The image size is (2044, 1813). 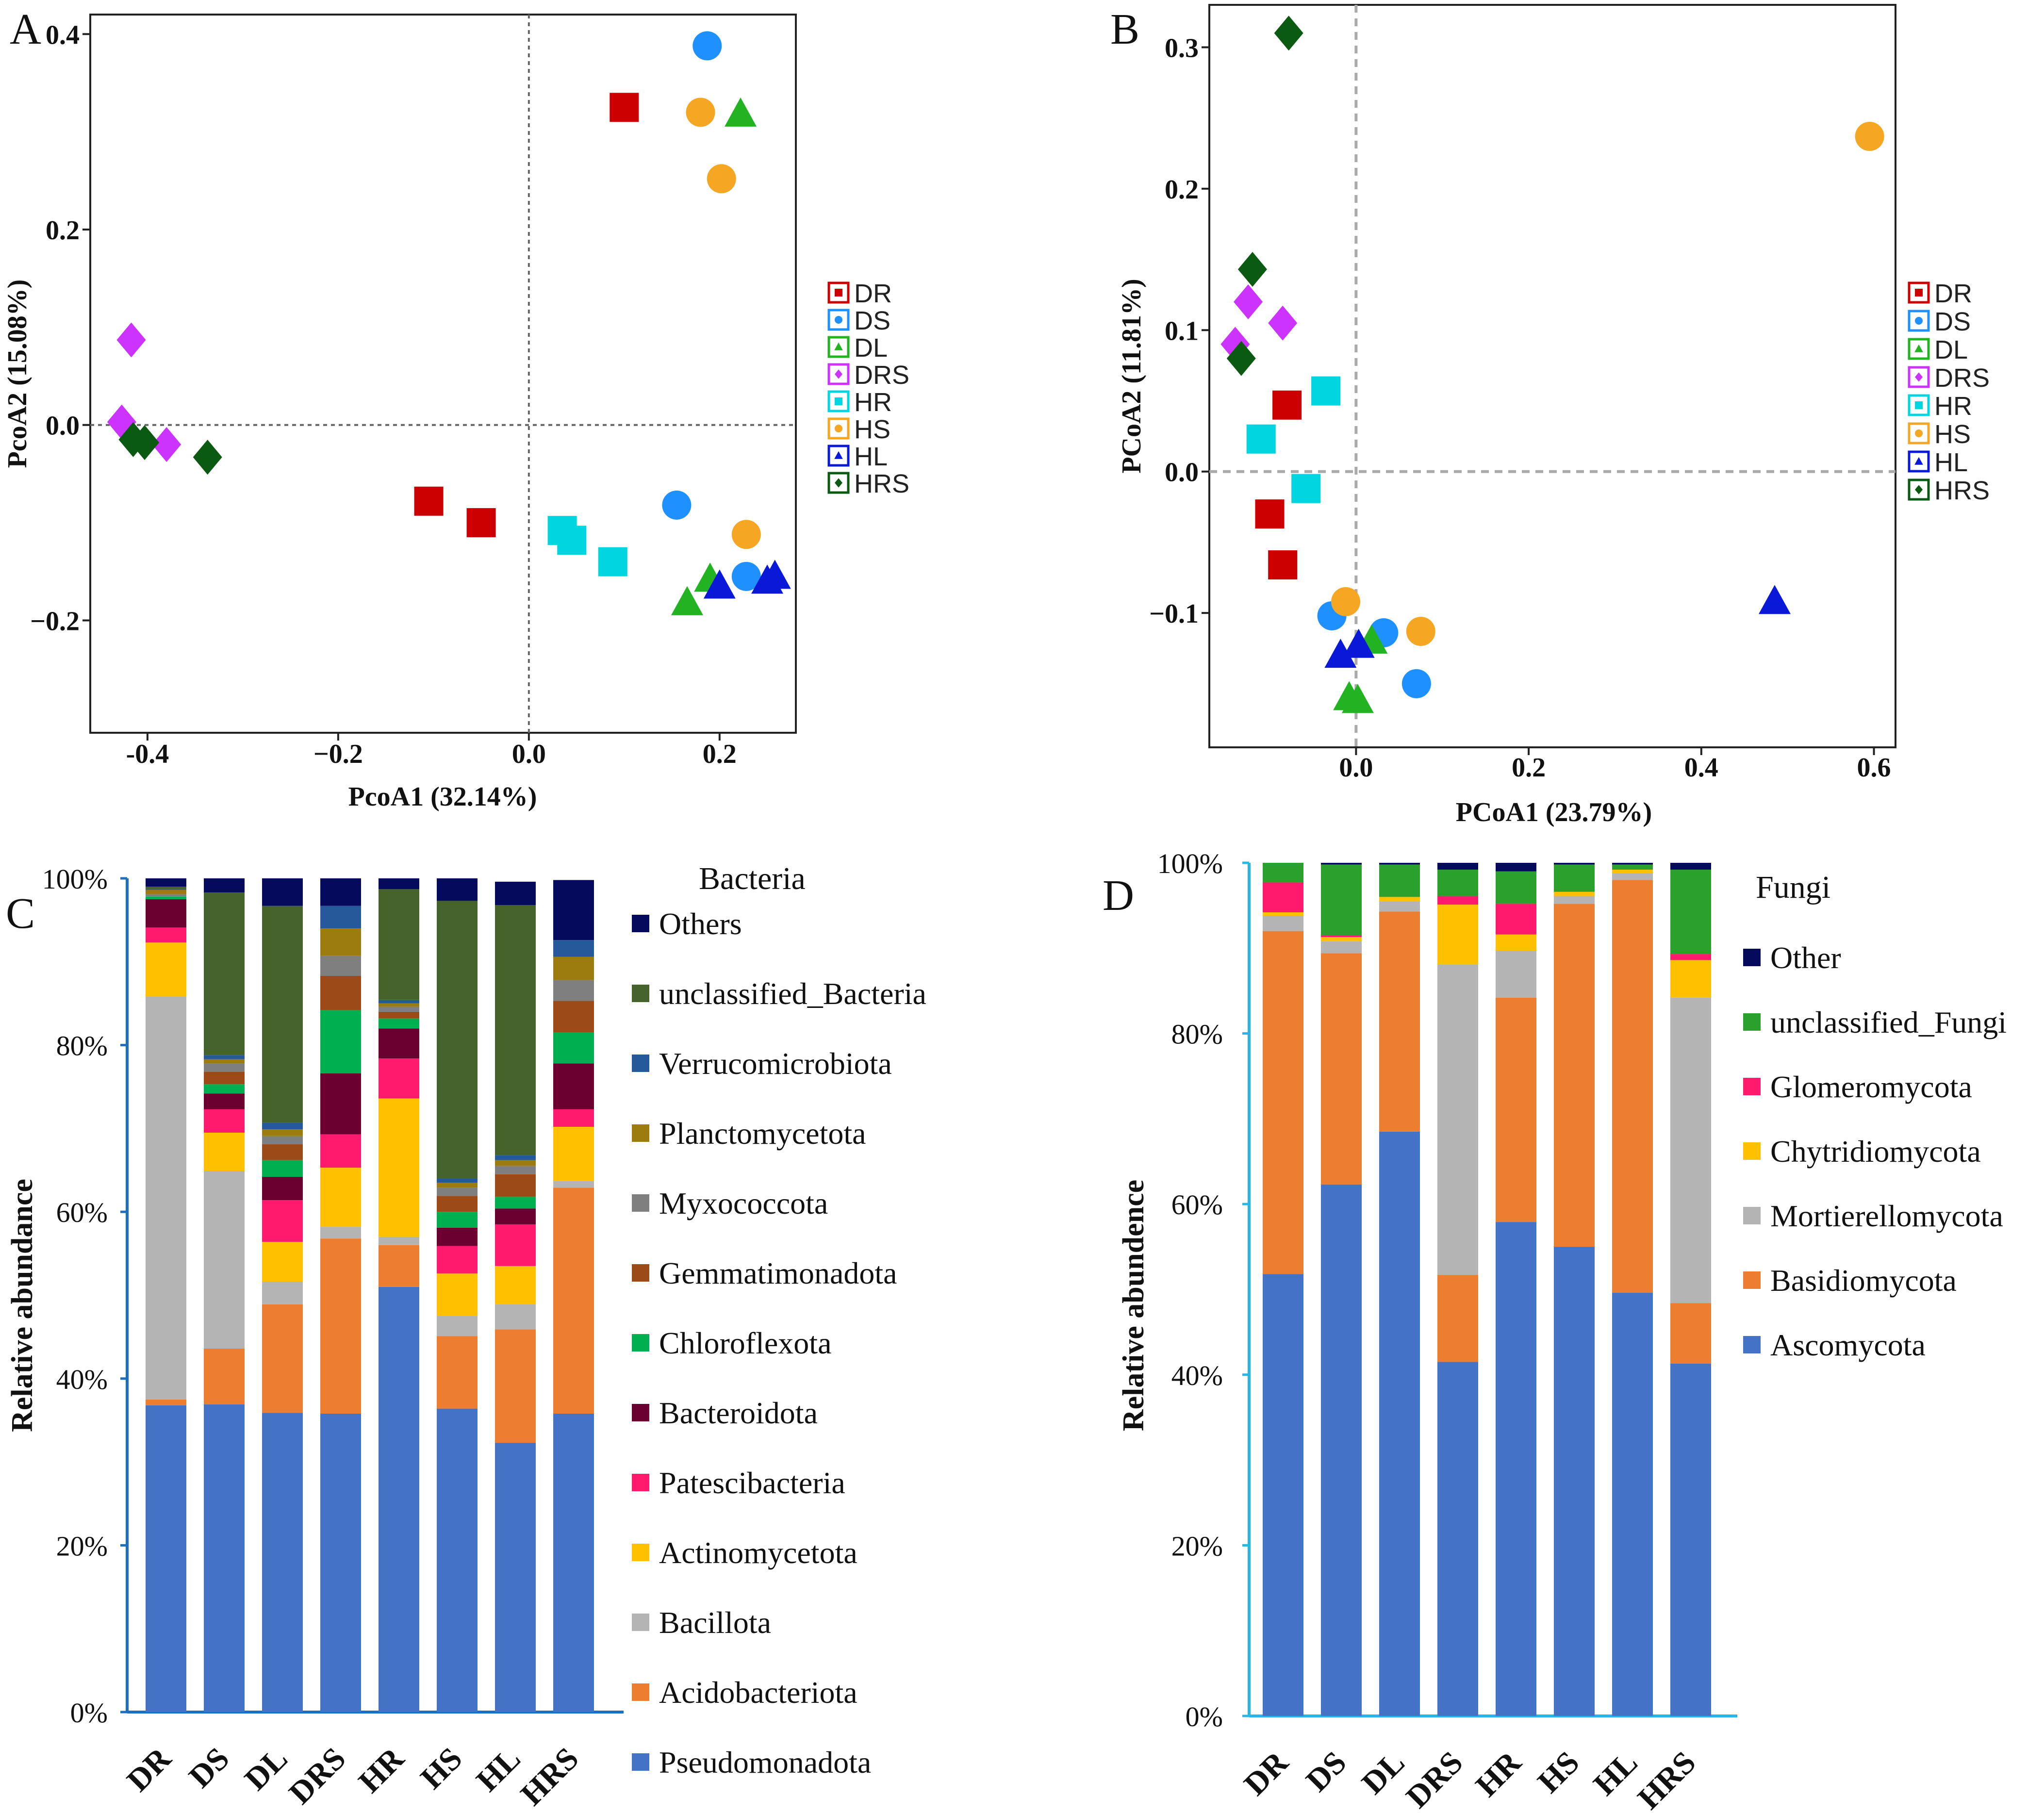 What do you see at coordinates (838, 320) in the screenshot?
I see `legend-swatch-ds` at bounding box center [838, 320].